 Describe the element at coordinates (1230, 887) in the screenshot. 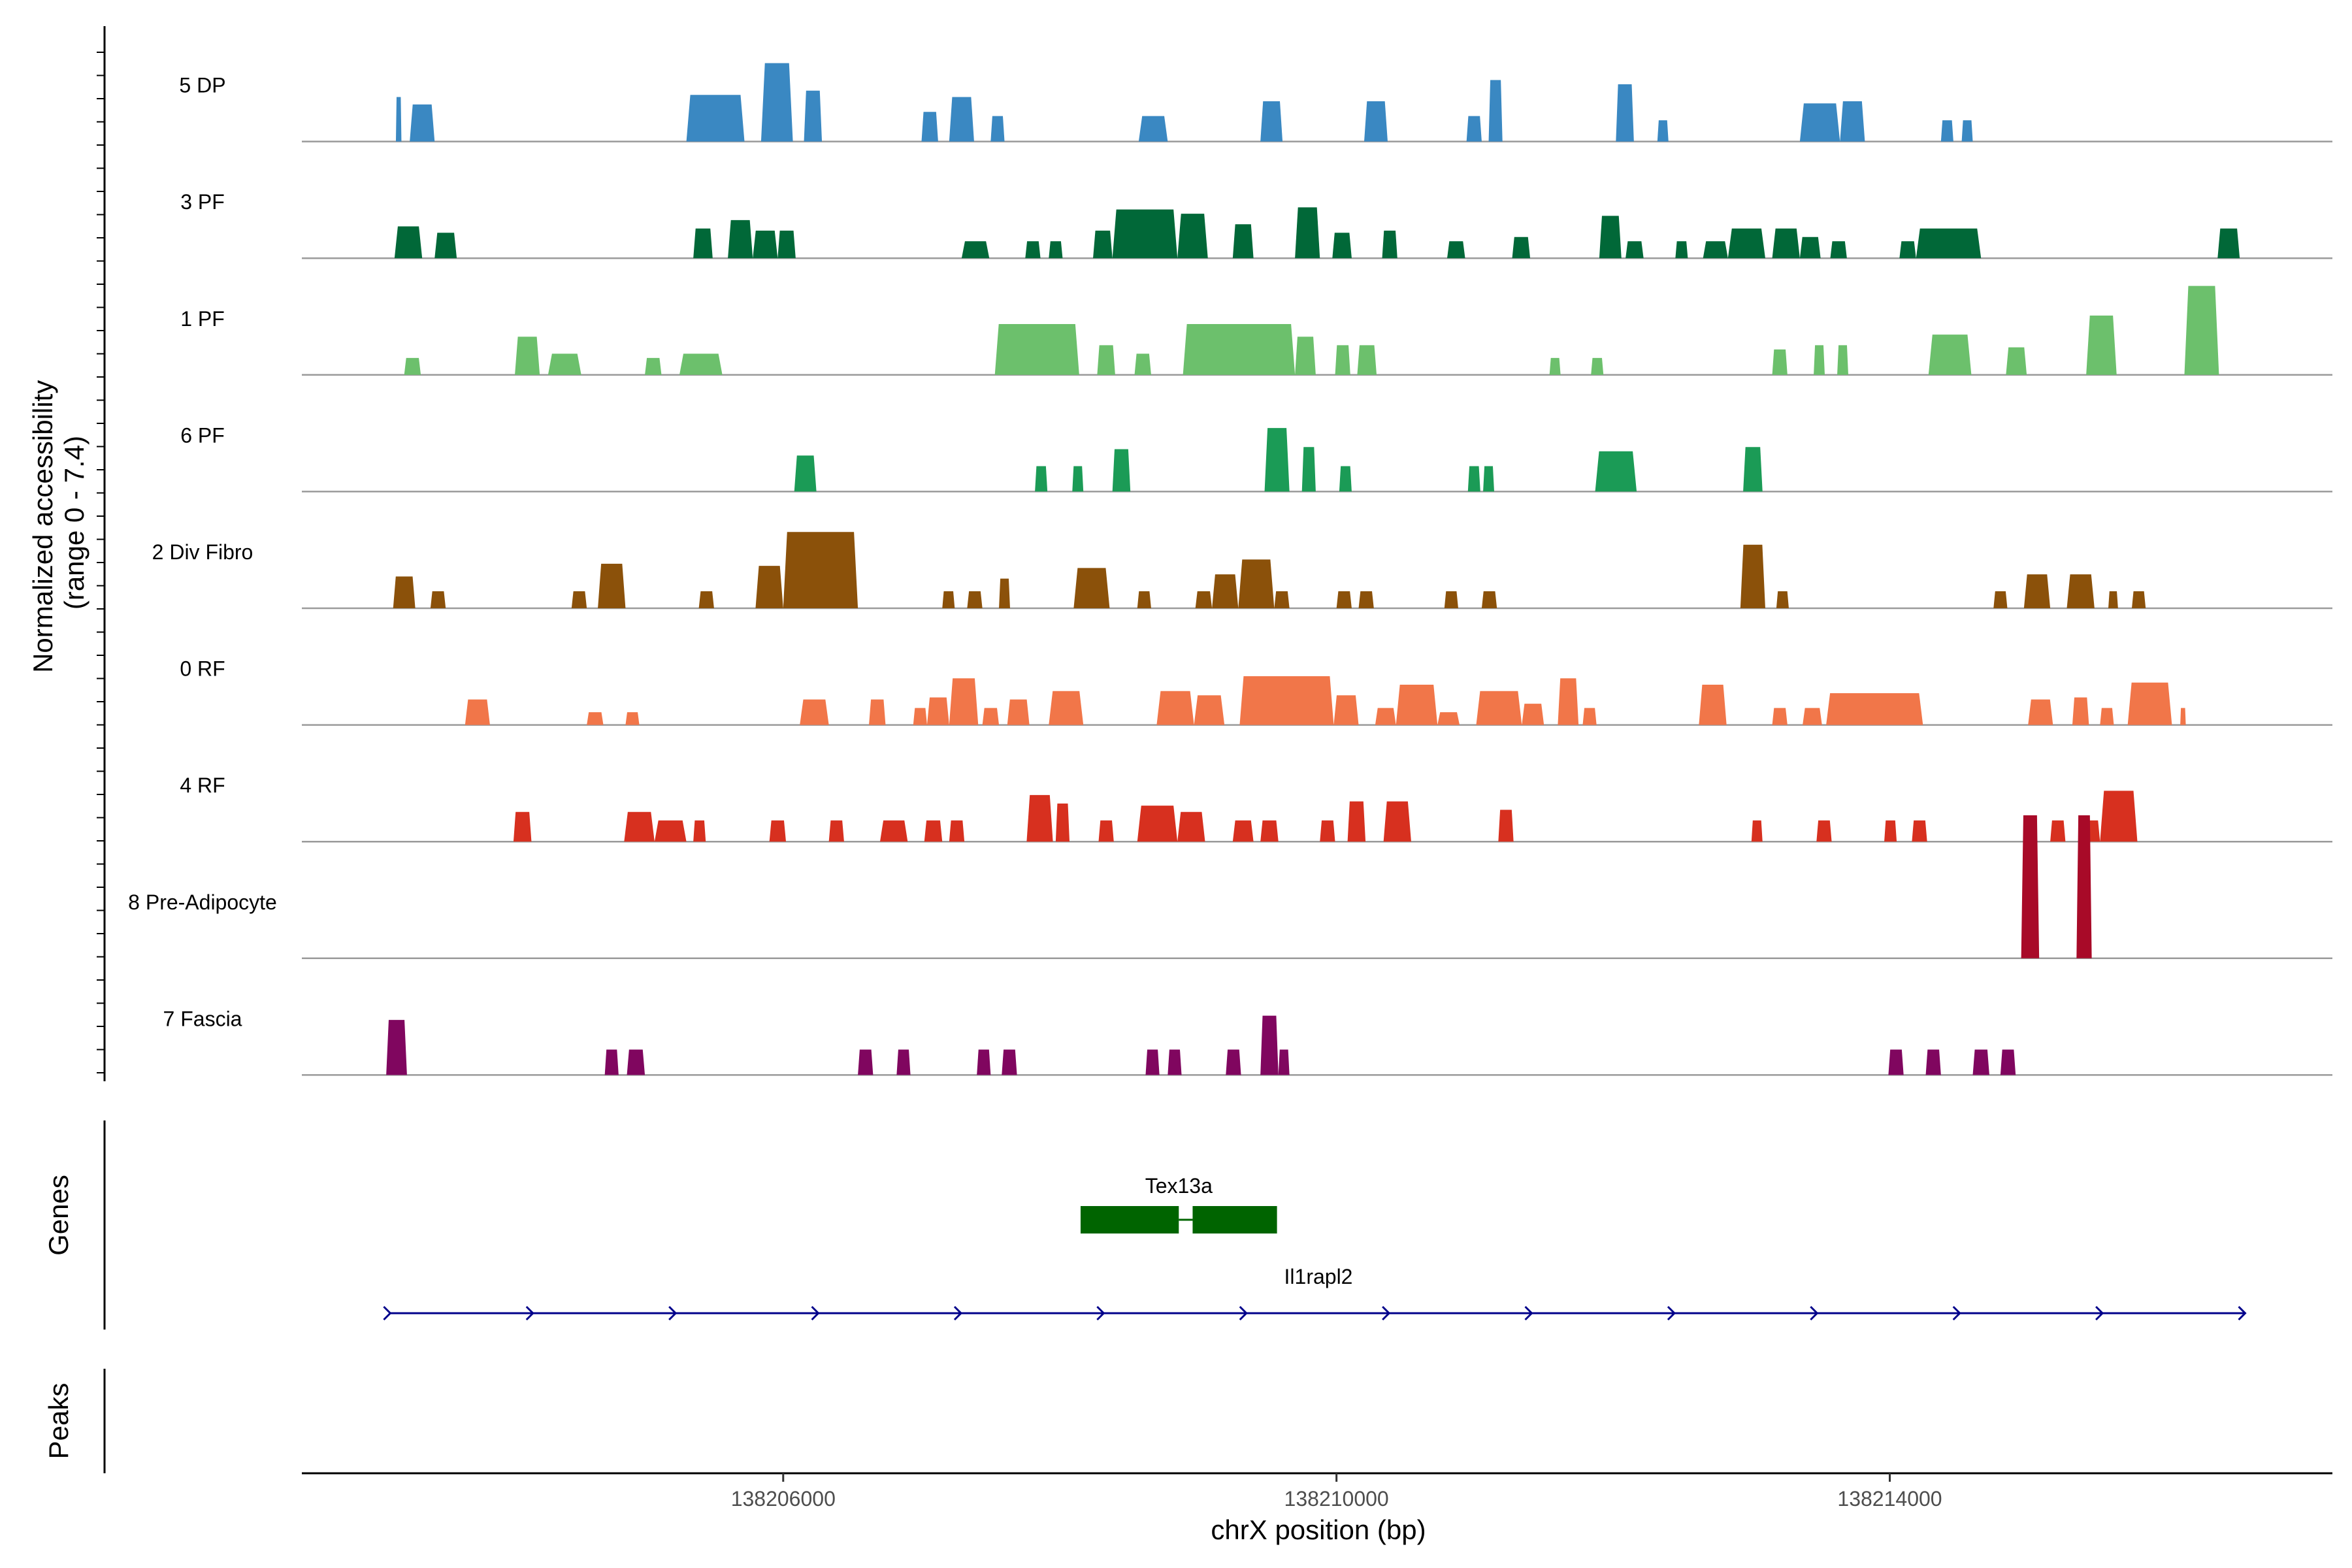

I see `track-8-pre-adipocyte: 8 Pre-Adipocyte` at that location.